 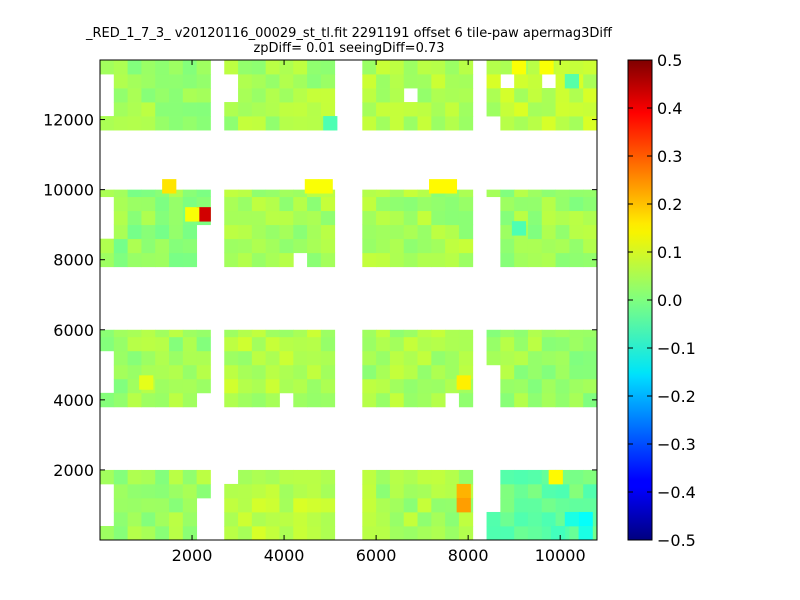 What do you see at coordinates (73, 400) in the screenshot?
I see `y-tick-label: 4000` at bounding box center [73, 400].